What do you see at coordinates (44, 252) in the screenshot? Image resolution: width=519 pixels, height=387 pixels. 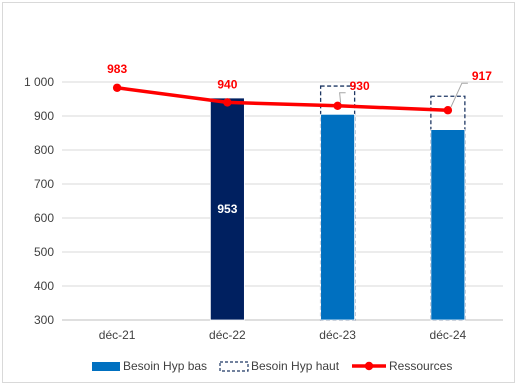 I see `y-tick-label: 500` at bounding box center [44, 252].